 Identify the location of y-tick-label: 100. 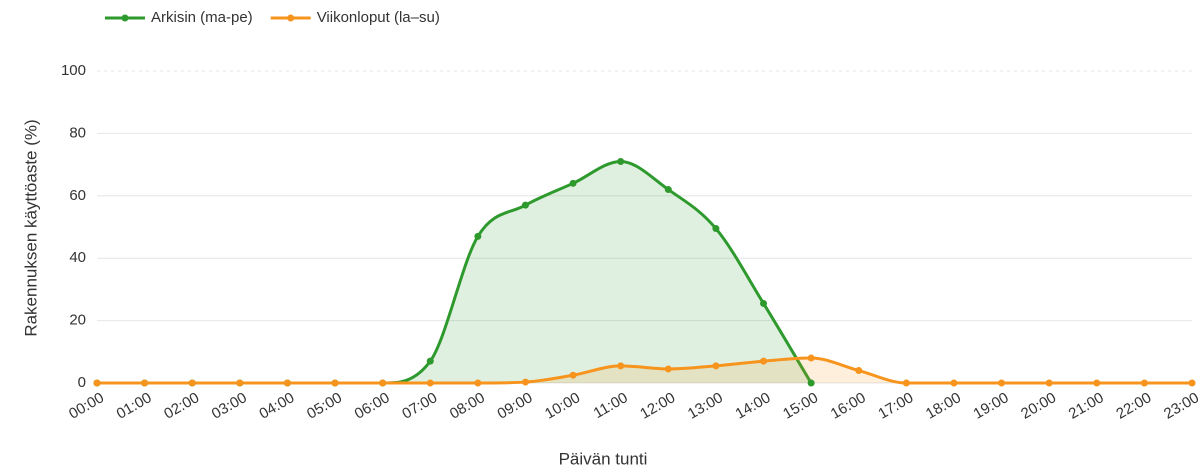
(73, 70).